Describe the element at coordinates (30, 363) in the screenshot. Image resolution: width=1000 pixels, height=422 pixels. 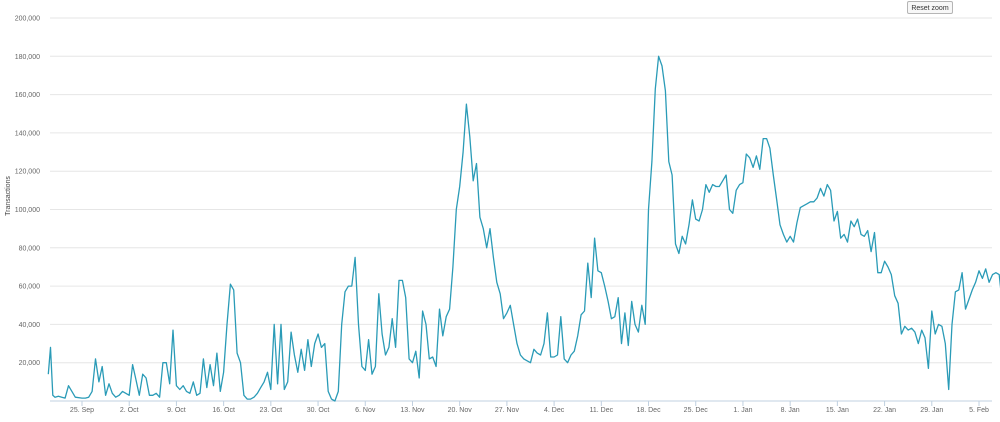
I see `y-tick-label: 20,000` at that location.